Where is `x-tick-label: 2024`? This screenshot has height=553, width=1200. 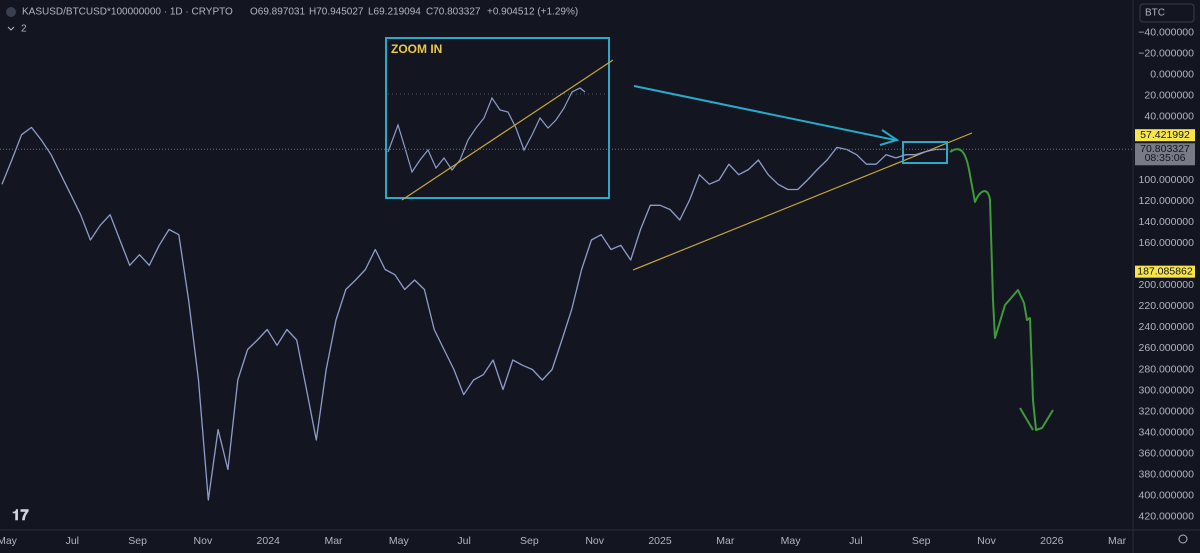
x-tick-label: 2024 is located at coordinates (269, 541).